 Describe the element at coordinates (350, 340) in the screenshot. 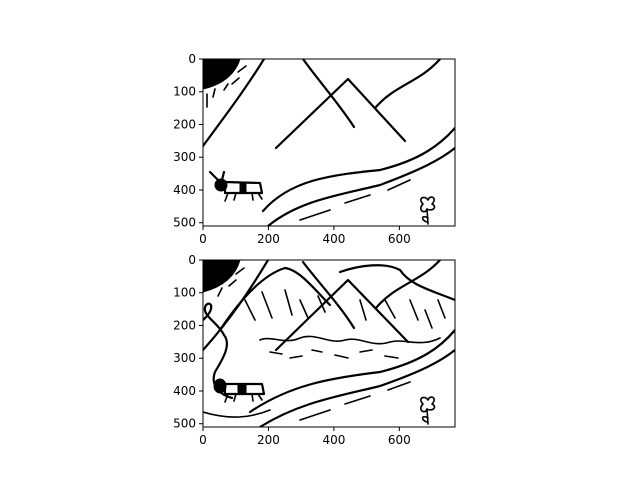

I see `valley-contour` at that location.